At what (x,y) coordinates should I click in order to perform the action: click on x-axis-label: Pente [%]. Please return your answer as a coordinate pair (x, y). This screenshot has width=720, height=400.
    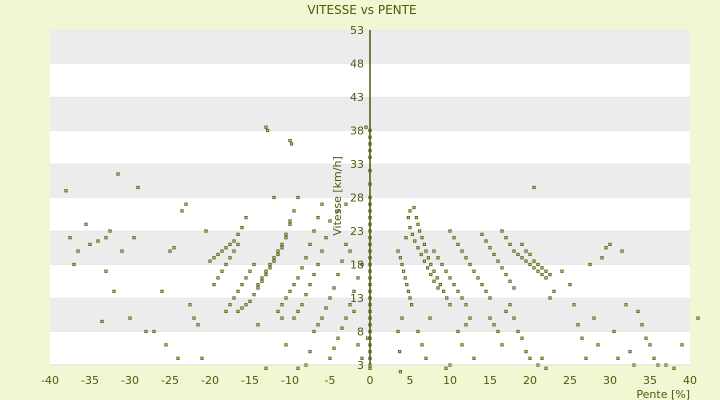
    Looking at the image, I should click on (663, 394).